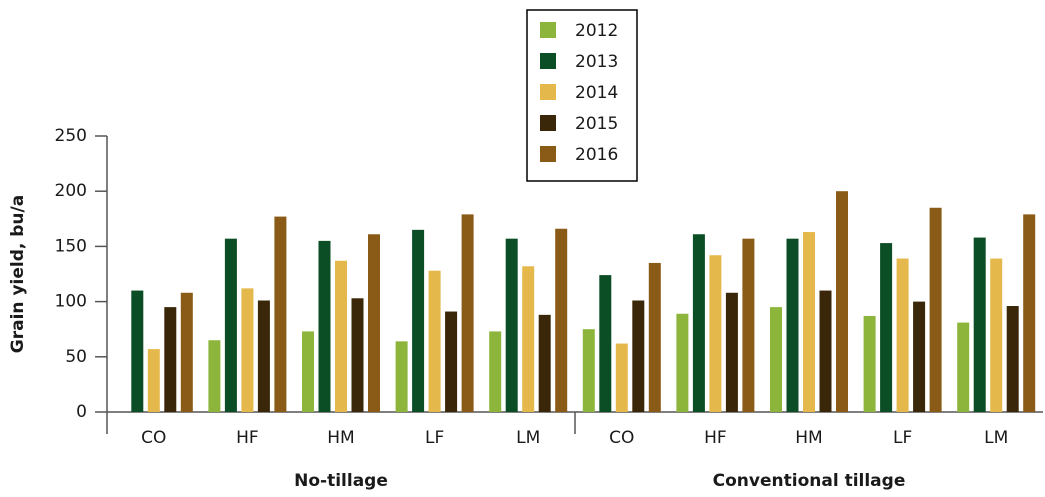  I want to click on legend-label: 2015, so click(596, 124).